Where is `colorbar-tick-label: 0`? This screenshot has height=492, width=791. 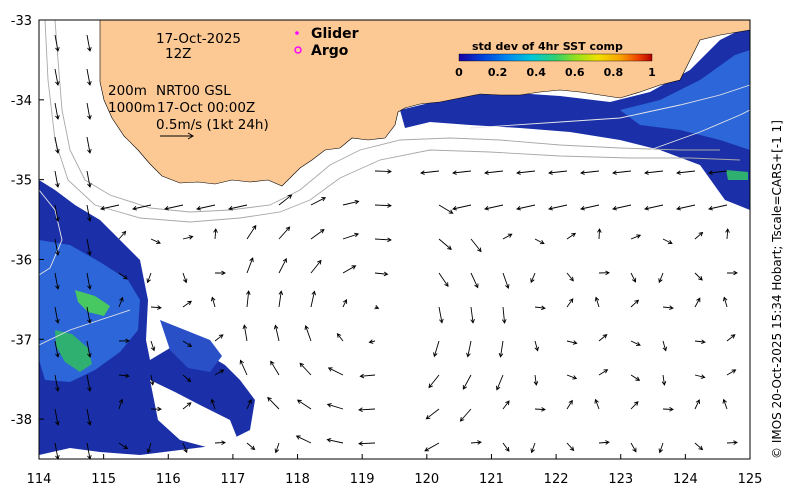
colorbar-tick-label: 0 is located at coordinates (459, 72).